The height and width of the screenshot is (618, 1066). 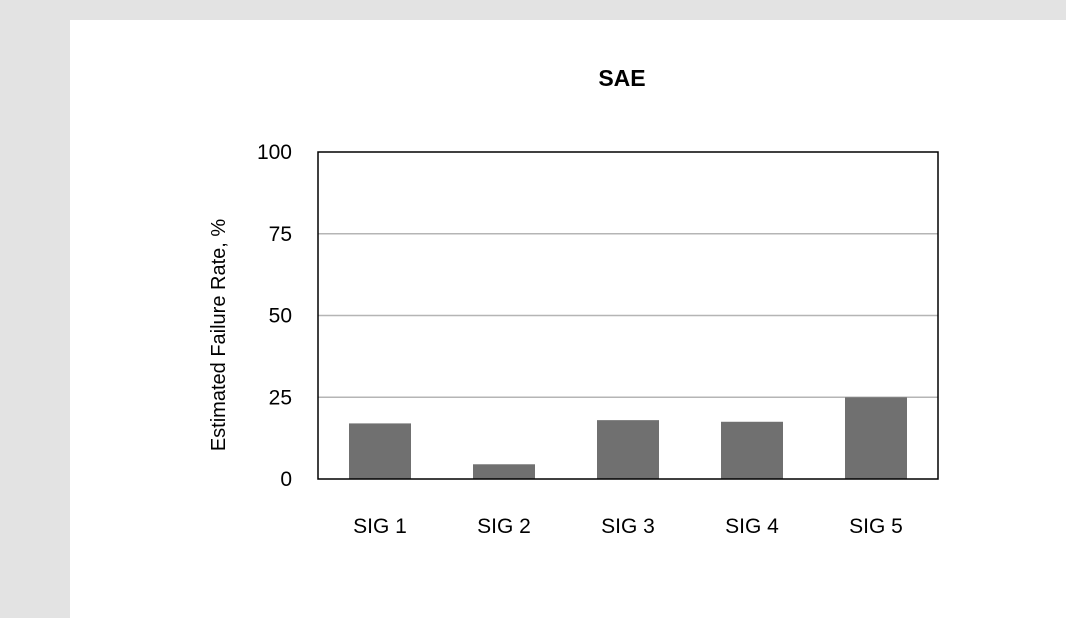 I want to click on x-tick-label: SIG 2, so click(x=504, y=526).